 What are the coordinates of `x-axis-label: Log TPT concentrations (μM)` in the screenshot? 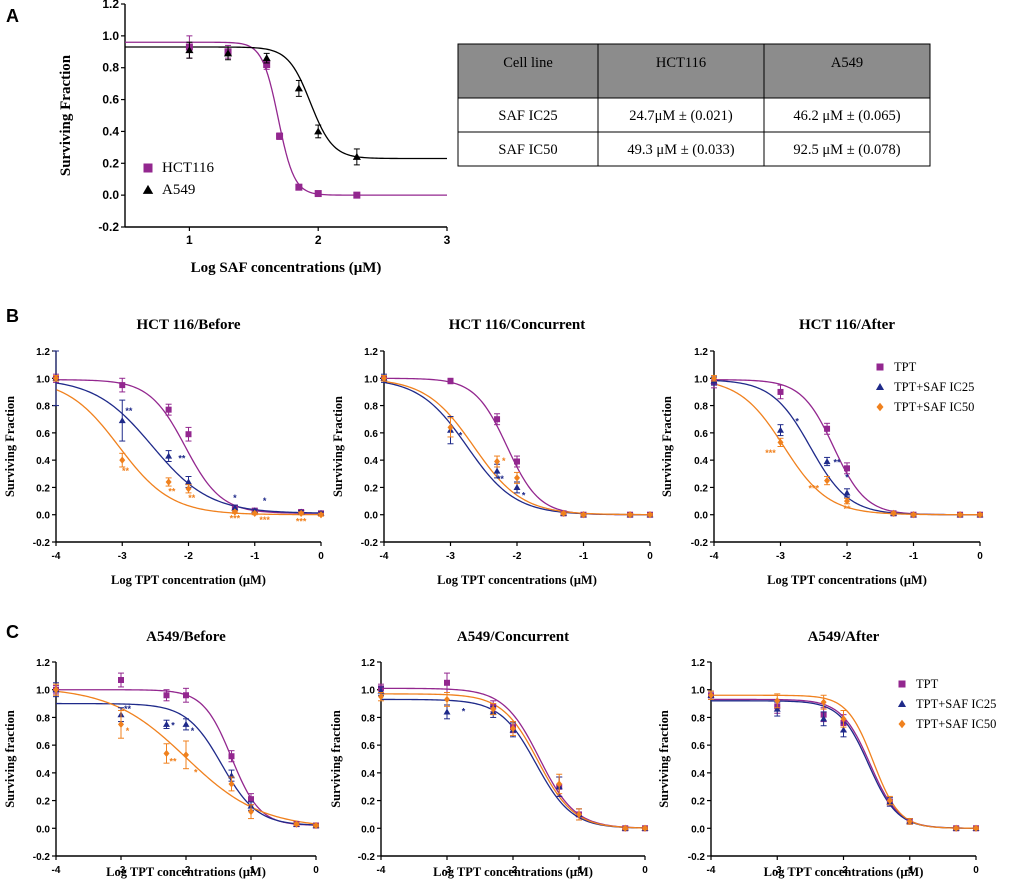 It's located at (847, 580).